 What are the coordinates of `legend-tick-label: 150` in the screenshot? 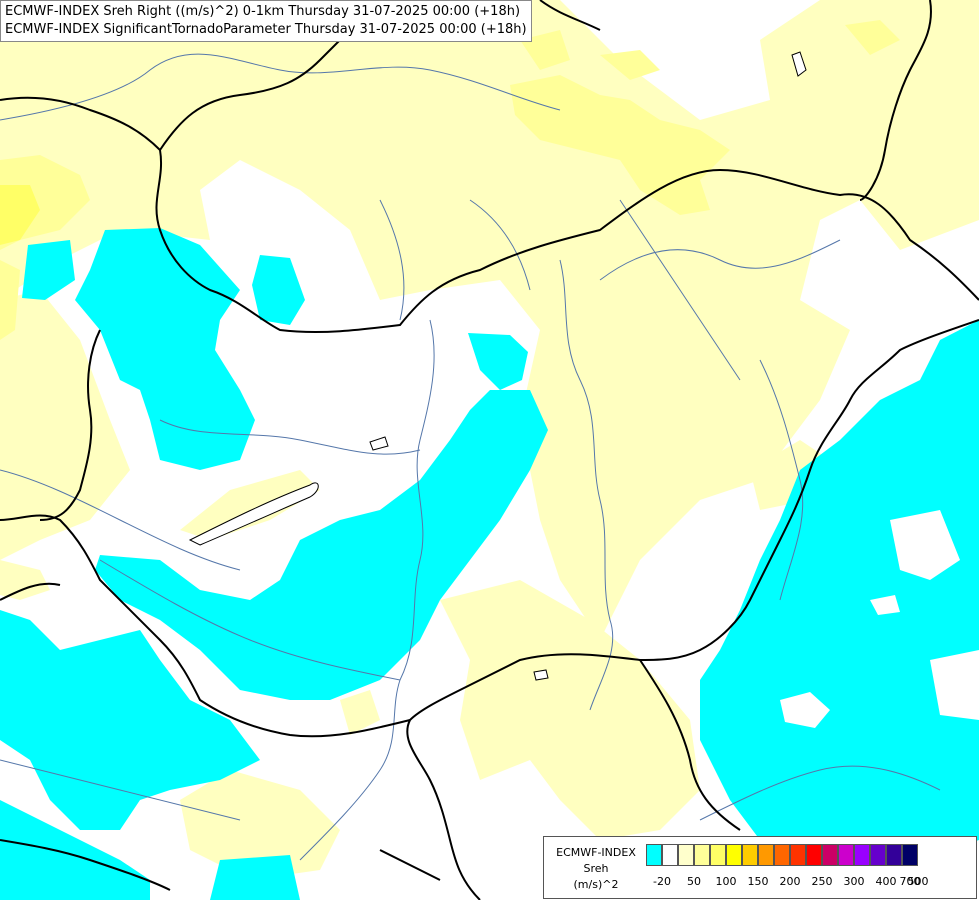 It's located at (758, 881).